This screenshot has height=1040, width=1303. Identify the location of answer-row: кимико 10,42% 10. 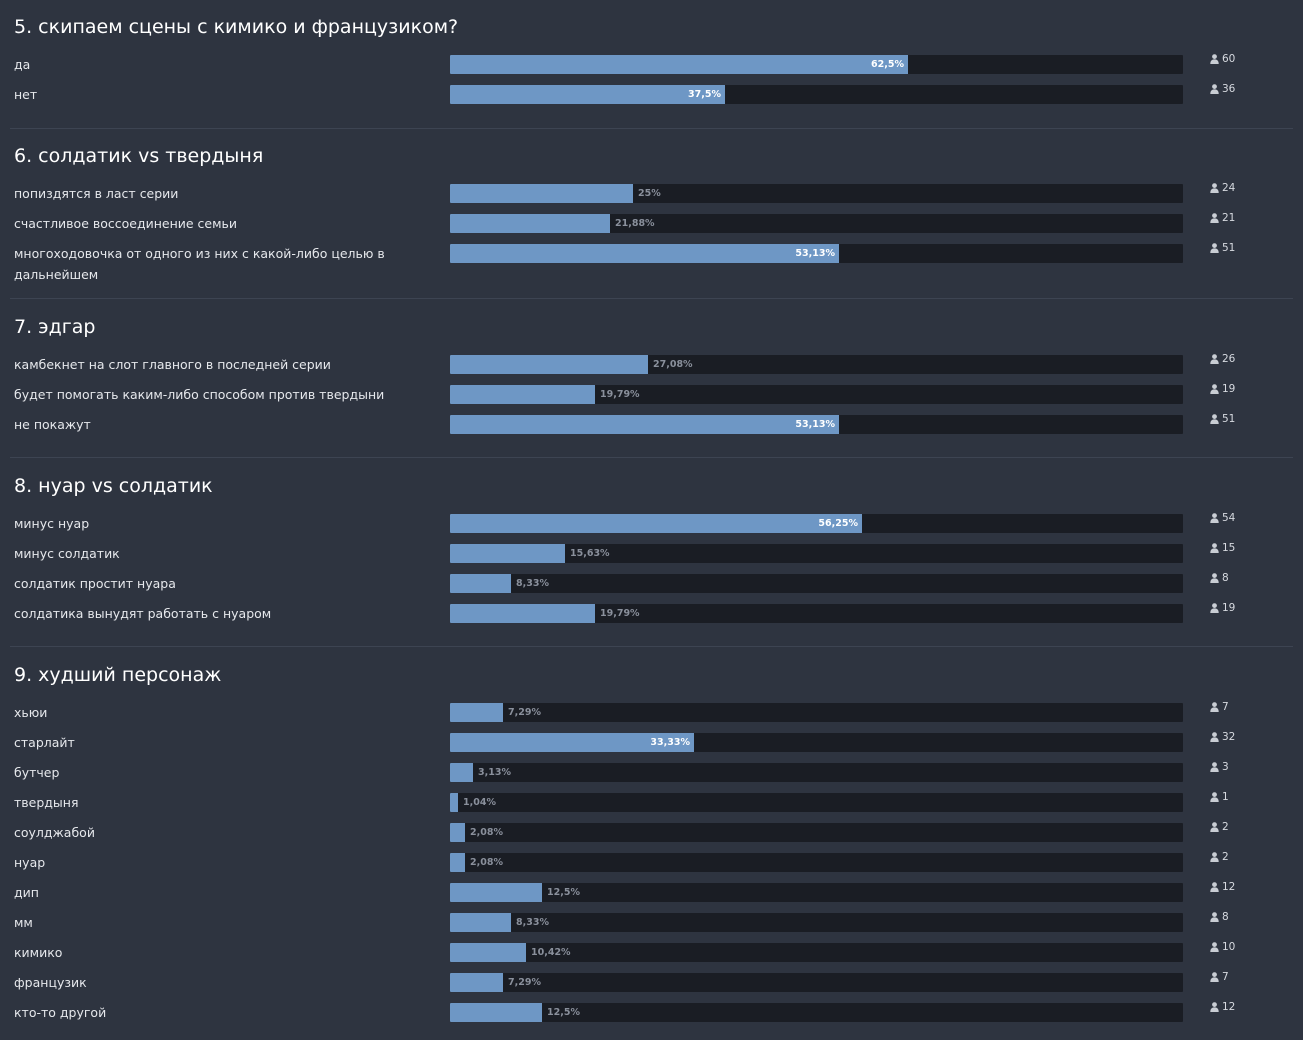
(651, 951).